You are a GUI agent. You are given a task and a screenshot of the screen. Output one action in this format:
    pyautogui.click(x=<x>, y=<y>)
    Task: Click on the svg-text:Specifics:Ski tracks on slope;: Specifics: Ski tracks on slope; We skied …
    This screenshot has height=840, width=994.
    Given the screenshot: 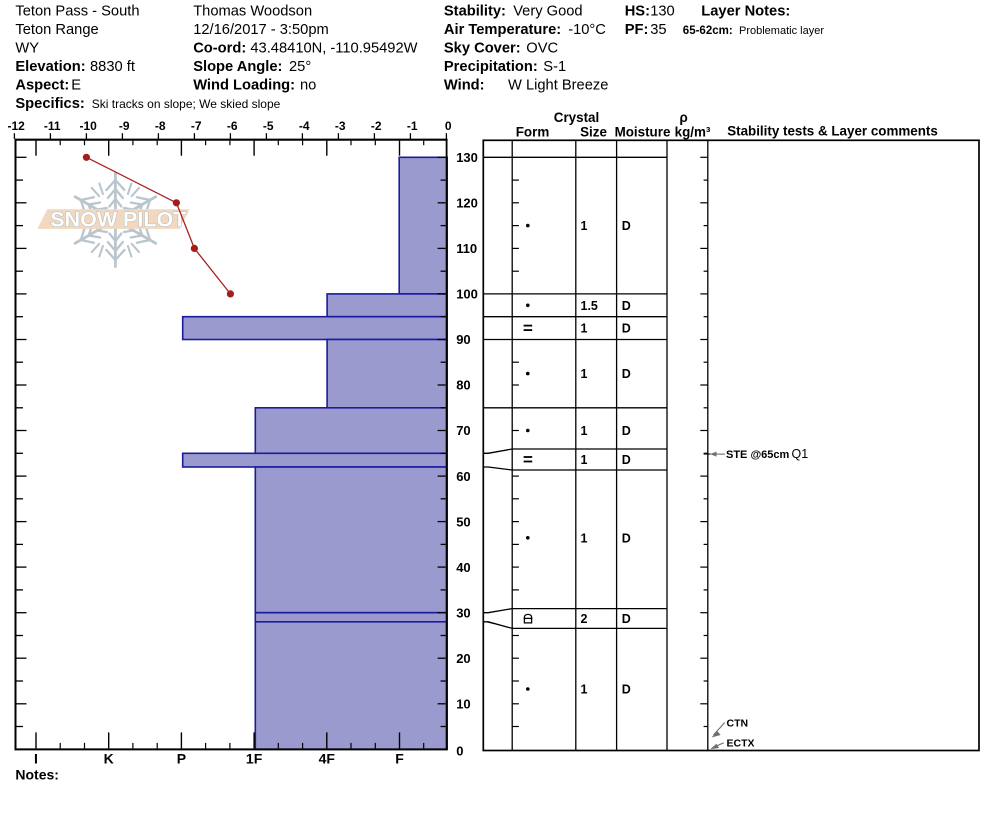 What is the action you would take?
    pyautogui.click(x=147, y=104)
    